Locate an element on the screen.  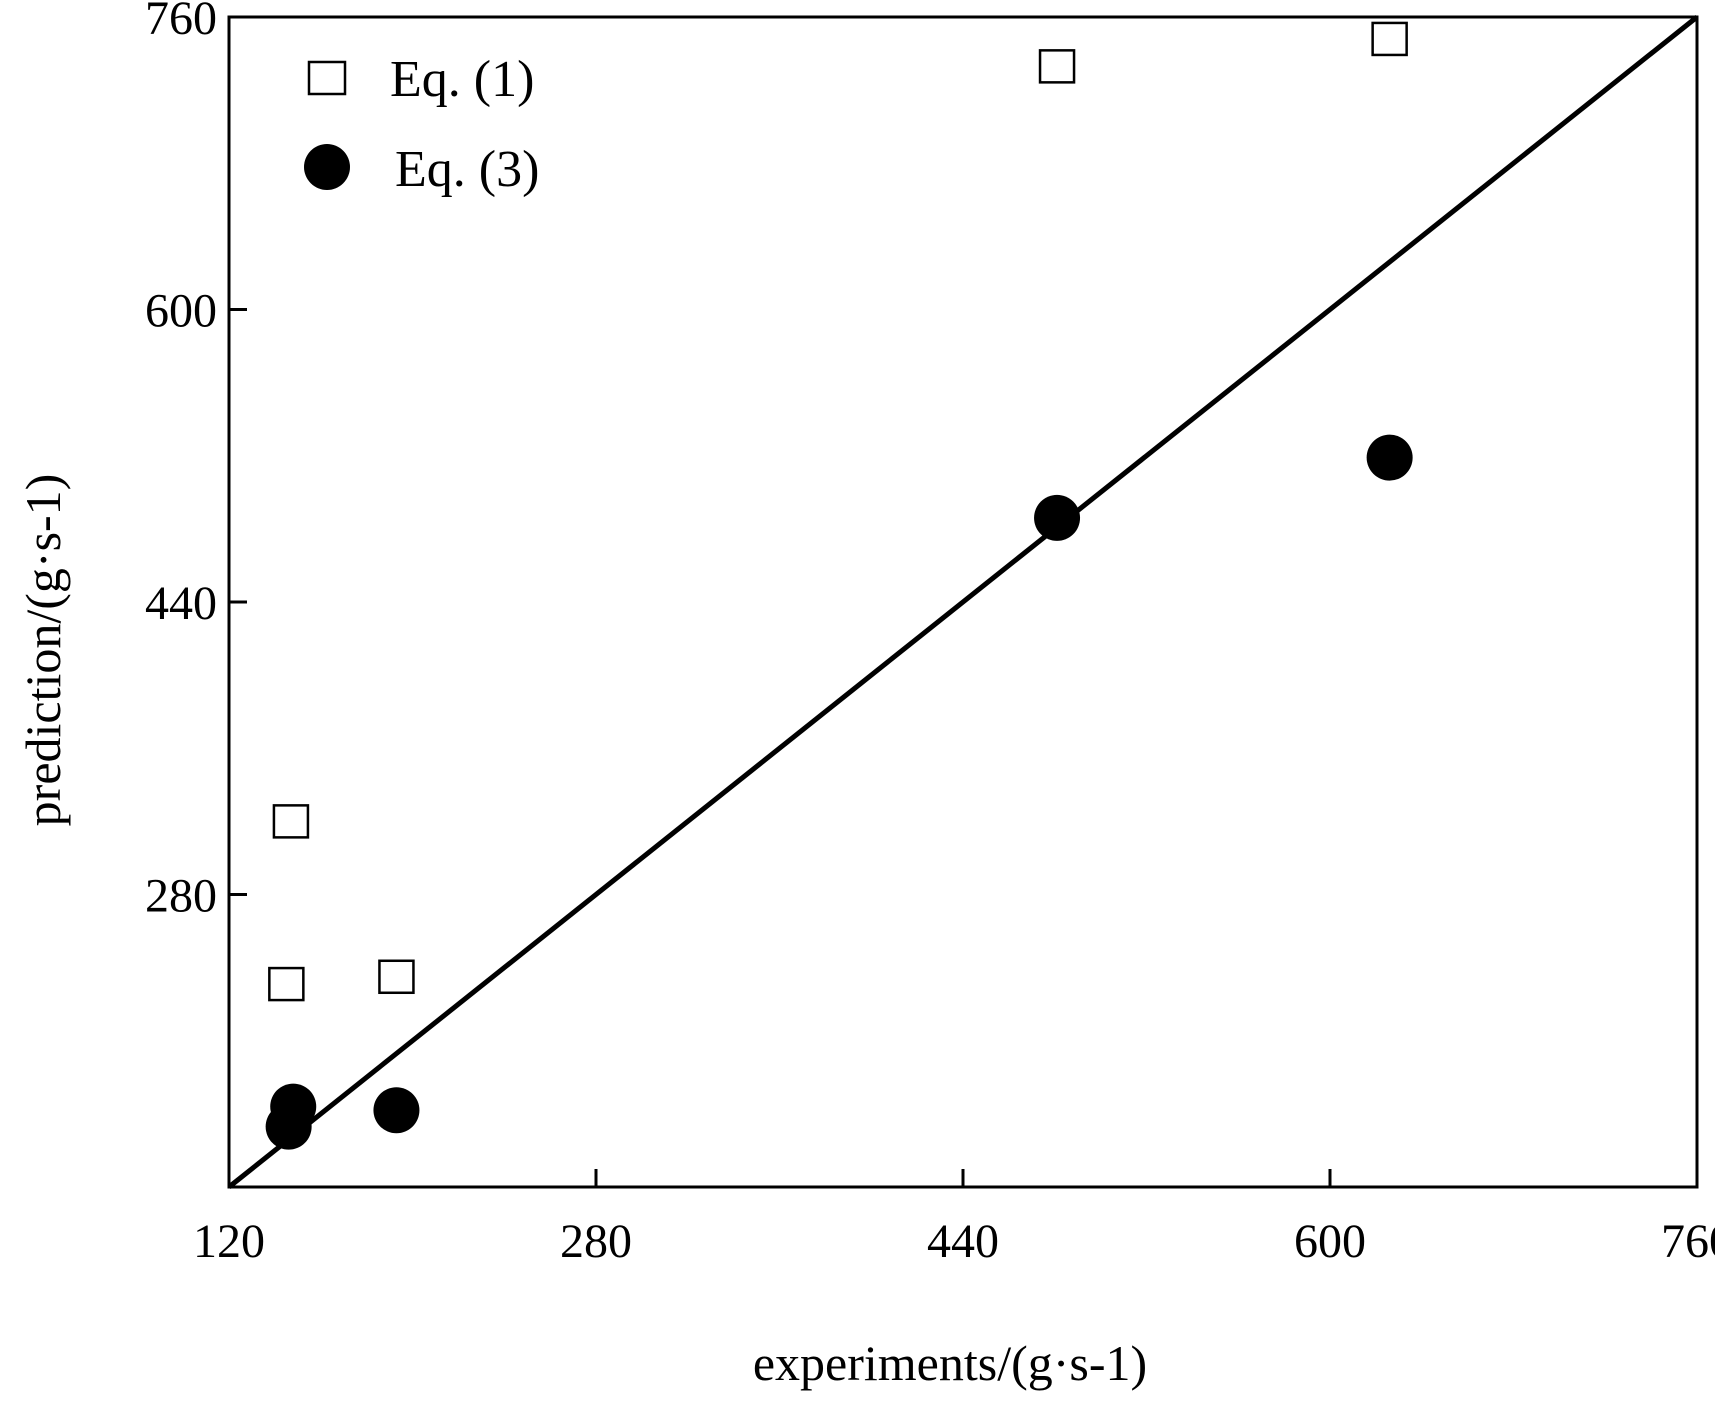
x-axis-ticks: 120 280 440 600 760 is located at coordinates (954, 1218).